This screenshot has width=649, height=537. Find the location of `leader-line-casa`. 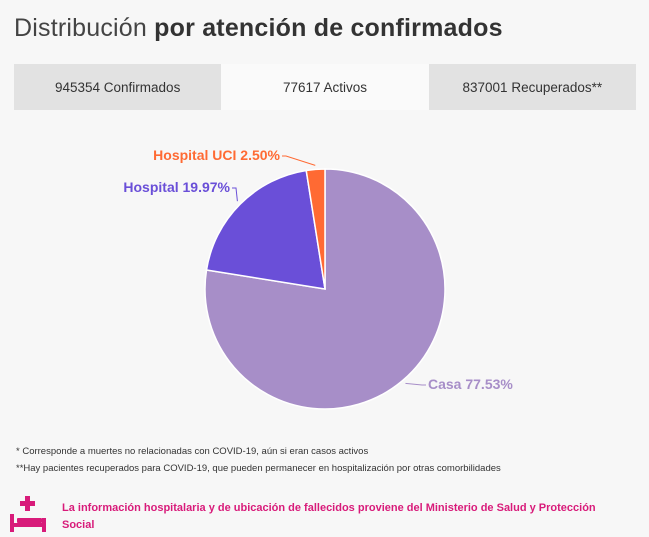

leader-line-casa is located at coordinates (415, 384).